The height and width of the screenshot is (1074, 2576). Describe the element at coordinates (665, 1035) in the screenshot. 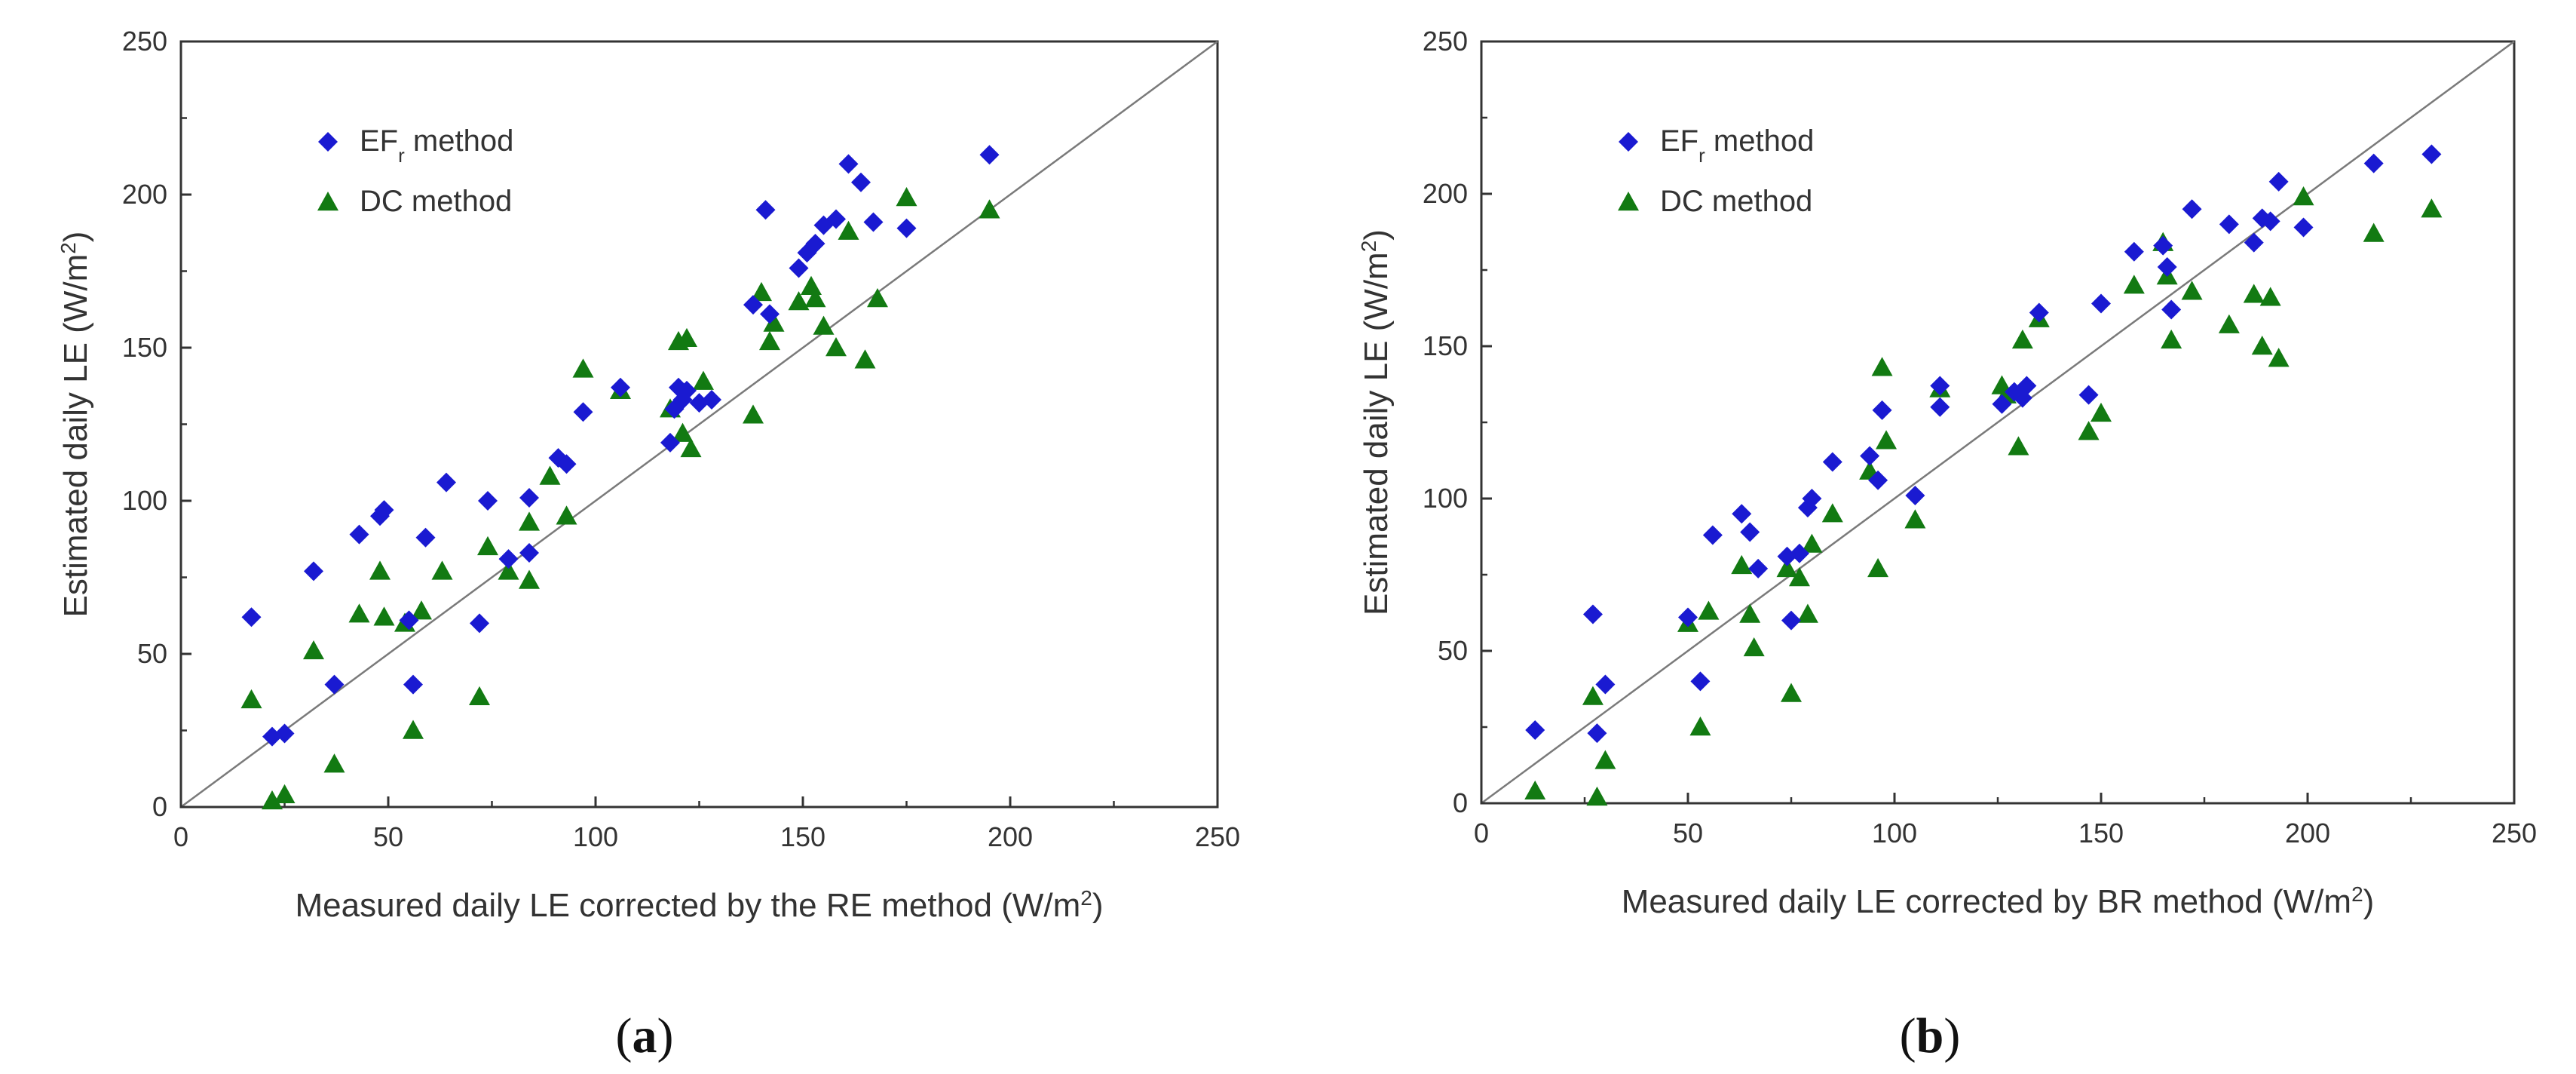

I see `panel-a-caption-close: )` at that location.